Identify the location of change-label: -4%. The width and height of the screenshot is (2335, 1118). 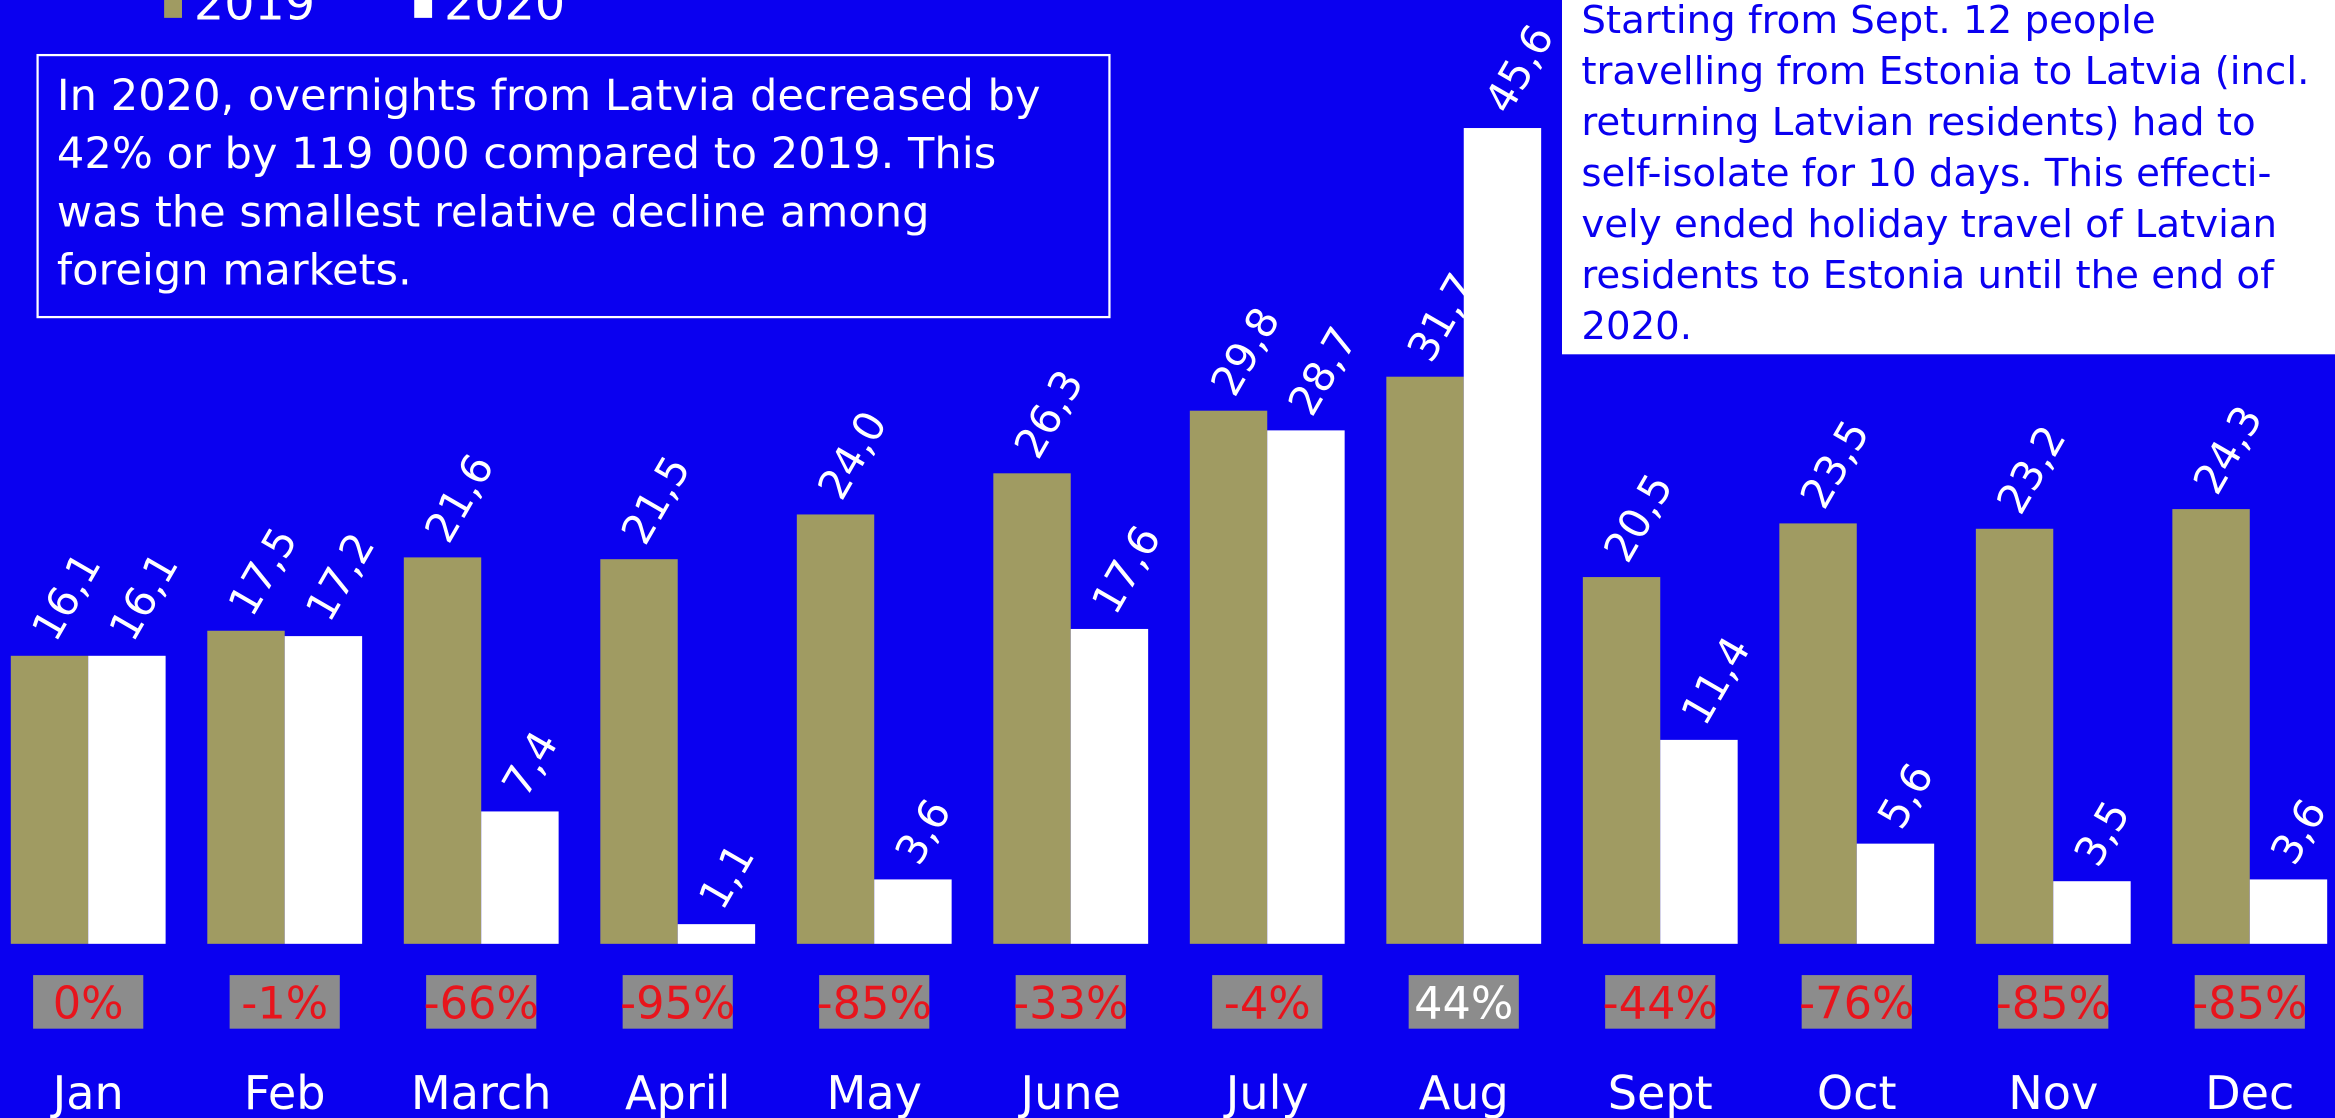
(1267, 1003).